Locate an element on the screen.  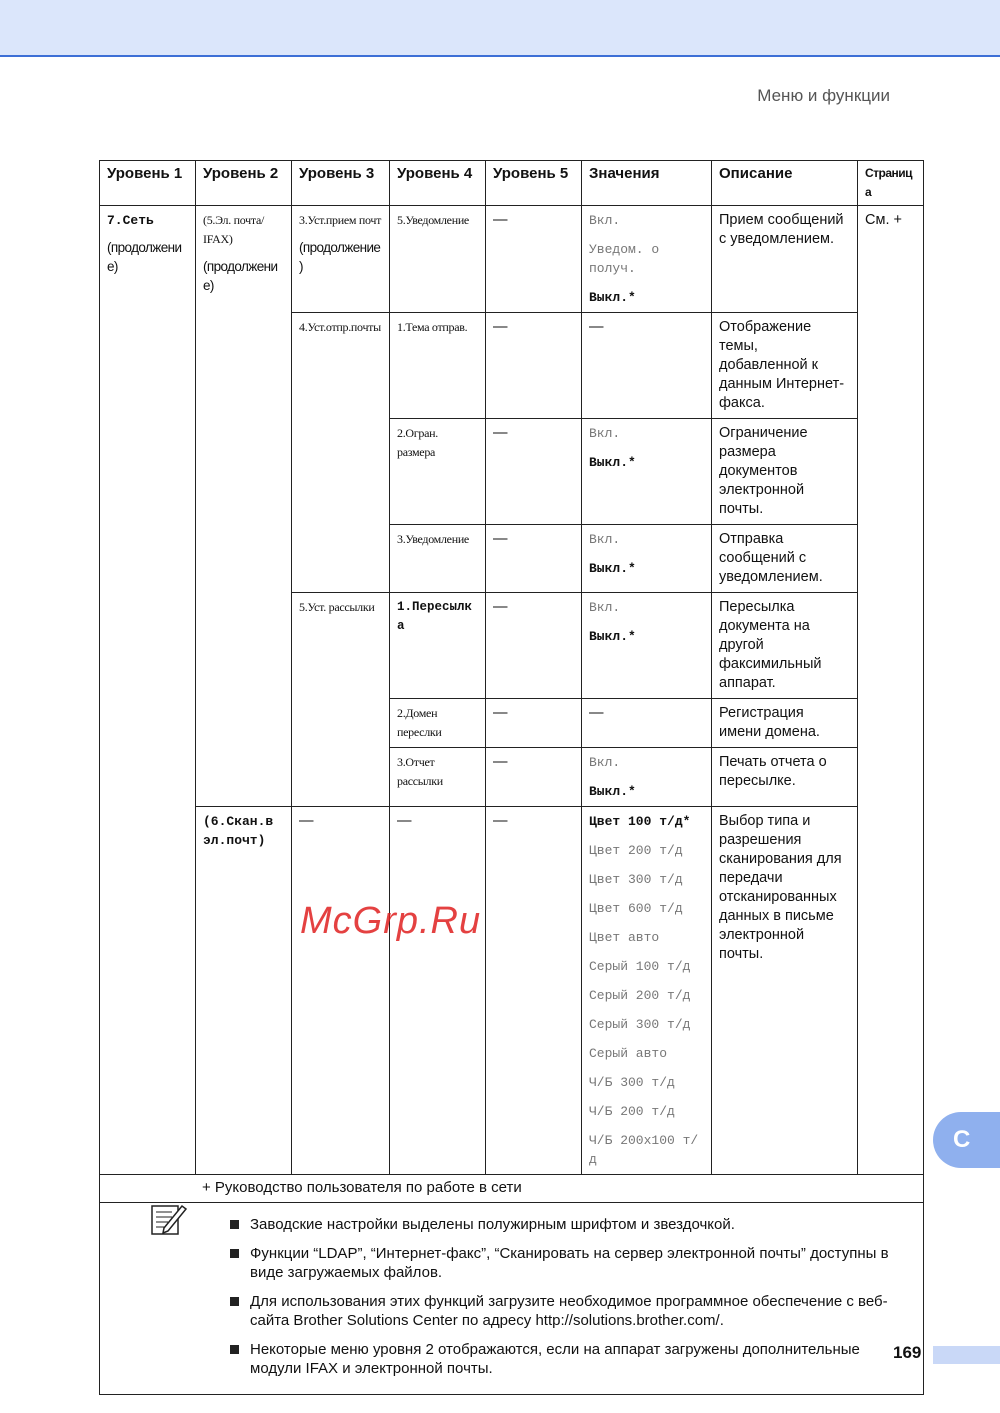
level4-cell: 2.Огран. размера is located at coordinates (437, 471).